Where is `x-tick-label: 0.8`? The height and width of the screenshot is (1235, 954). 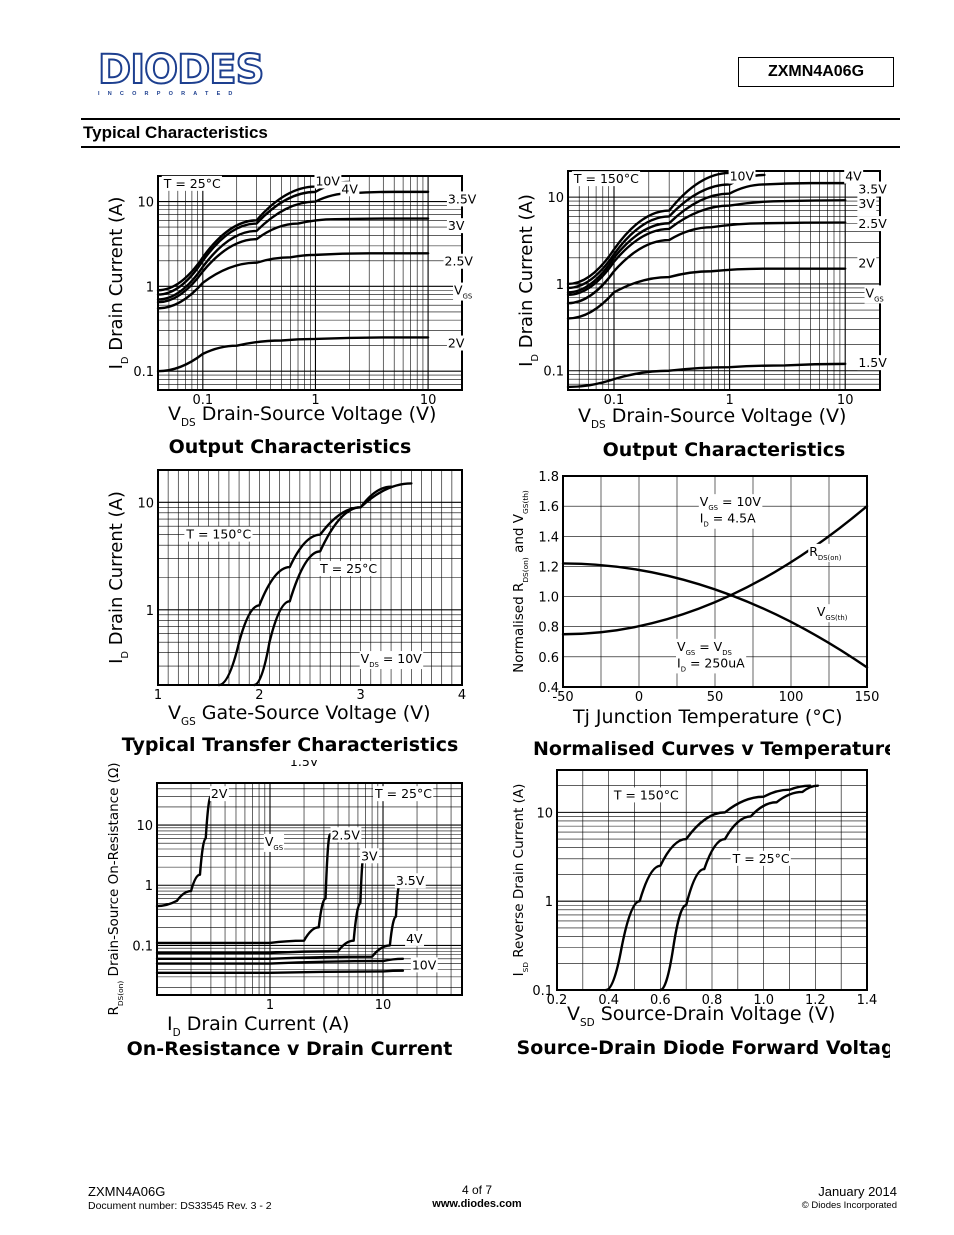 x-tick-label: 0.8 is located at coordinates (712, 1000).